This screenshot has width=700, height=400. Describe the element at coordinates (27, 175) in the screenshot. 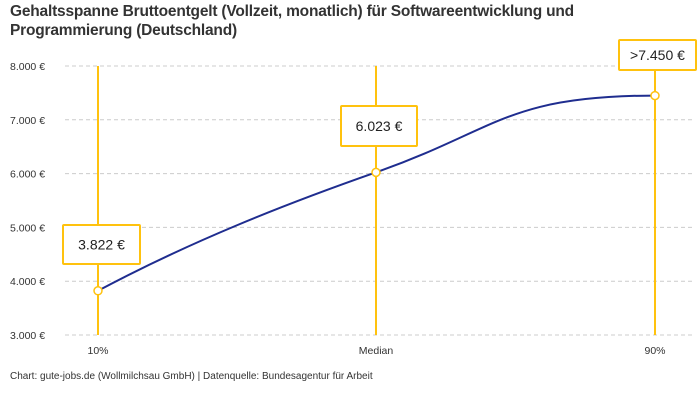

I see `y-tick-label: 6.000 €` at that location.